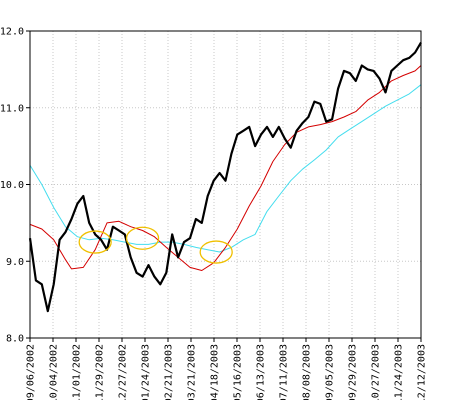 The height and width of the screenshot is (400, 450). Describe the element at coordinates (284, 372) in the screenshot. I see `x-tick-label: 07/11/2003` at that location.